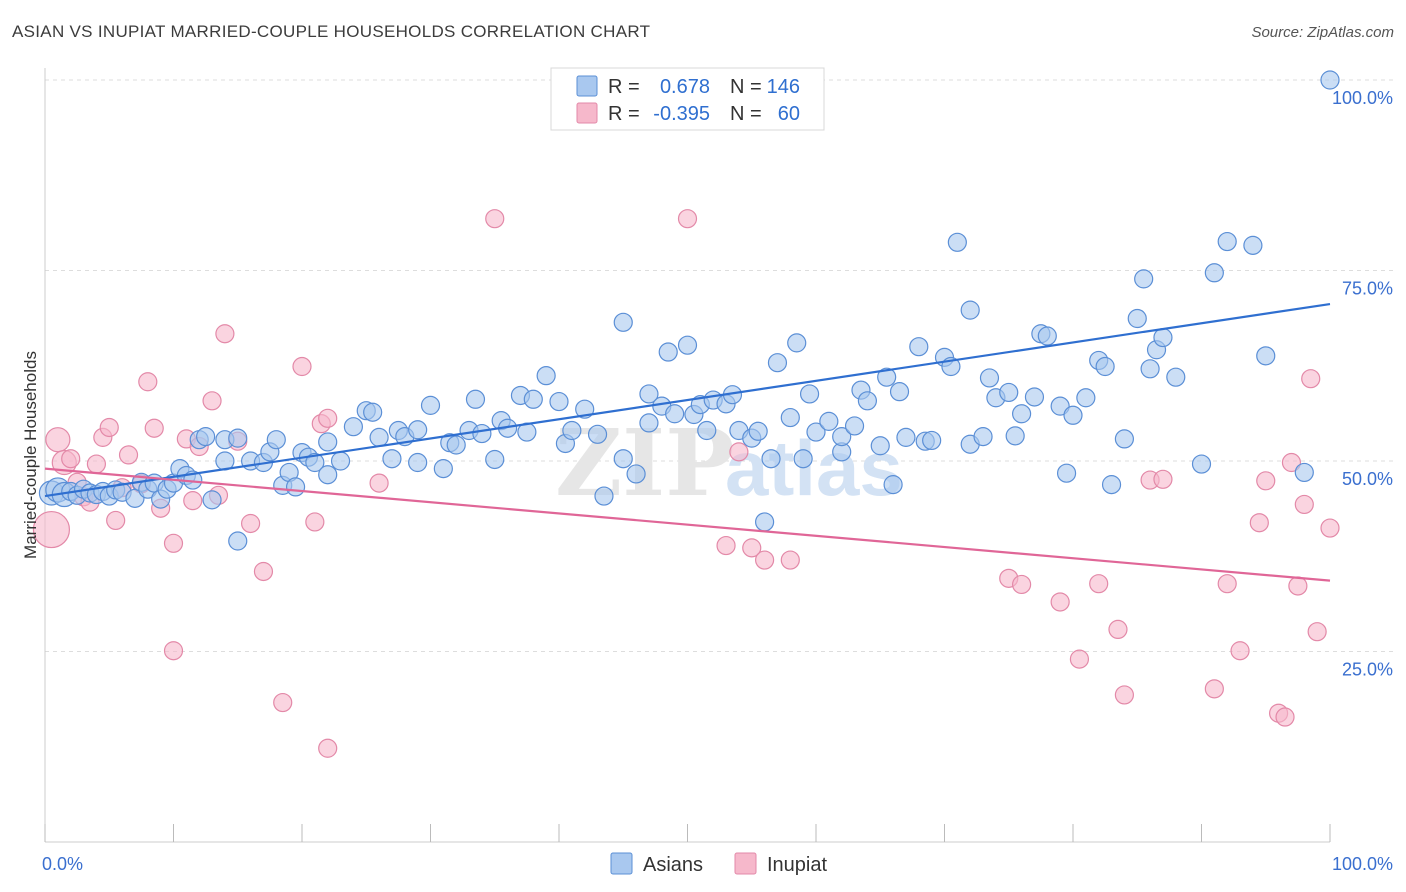 Image resolution: width=1406 pixels, height=892 pixels. What do you see at coordinates (797, 865) in the screenshot?
I see `legend-bottom-label-inupiat: Inupiat` at bounding box center [797, 865].